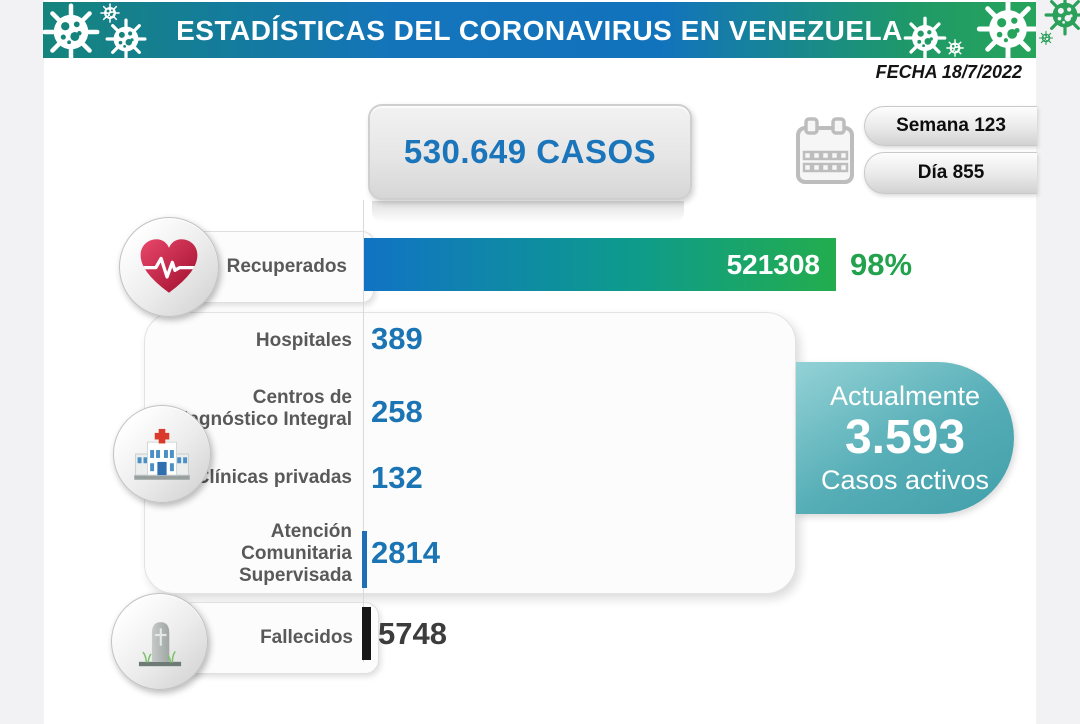 Image resolution: width=1080 pixels, height=724 pixels. What do you see at coordinates (950, 173) in the screenshot?
I see `day-counter: Día 855` at bounding box center [950, 173].